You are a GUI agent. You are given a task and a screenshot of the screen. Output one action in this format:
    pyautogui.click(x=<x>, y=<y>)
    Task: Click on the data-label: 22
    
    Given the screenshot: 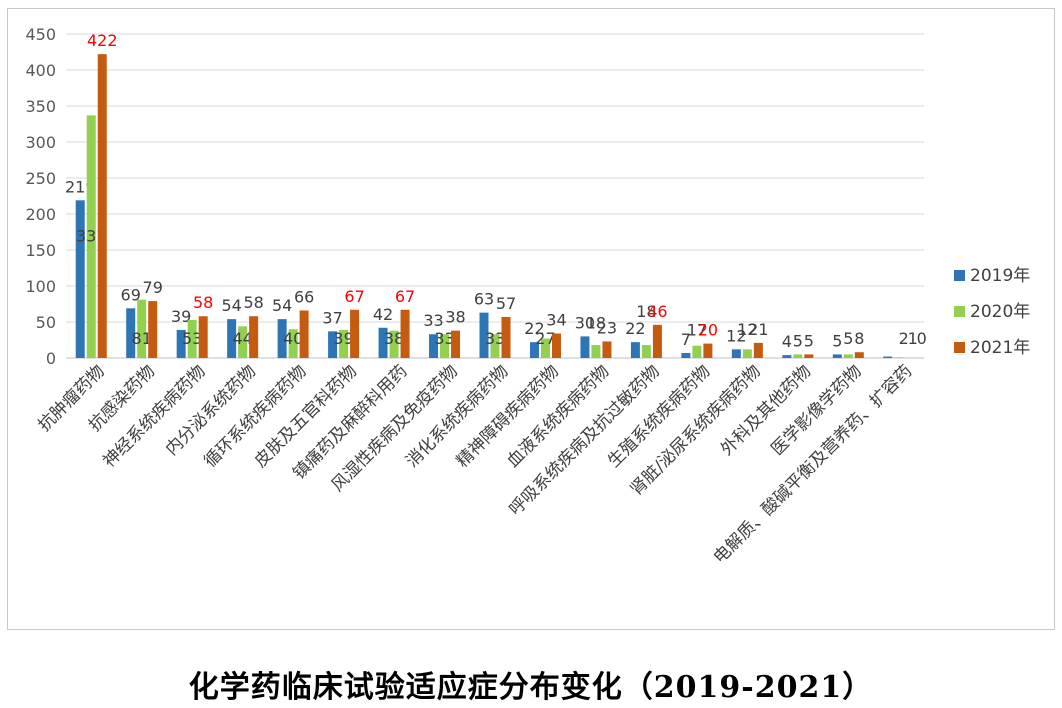 What is the action you would take?
    pyautogui.click(x=635, y=328)
    